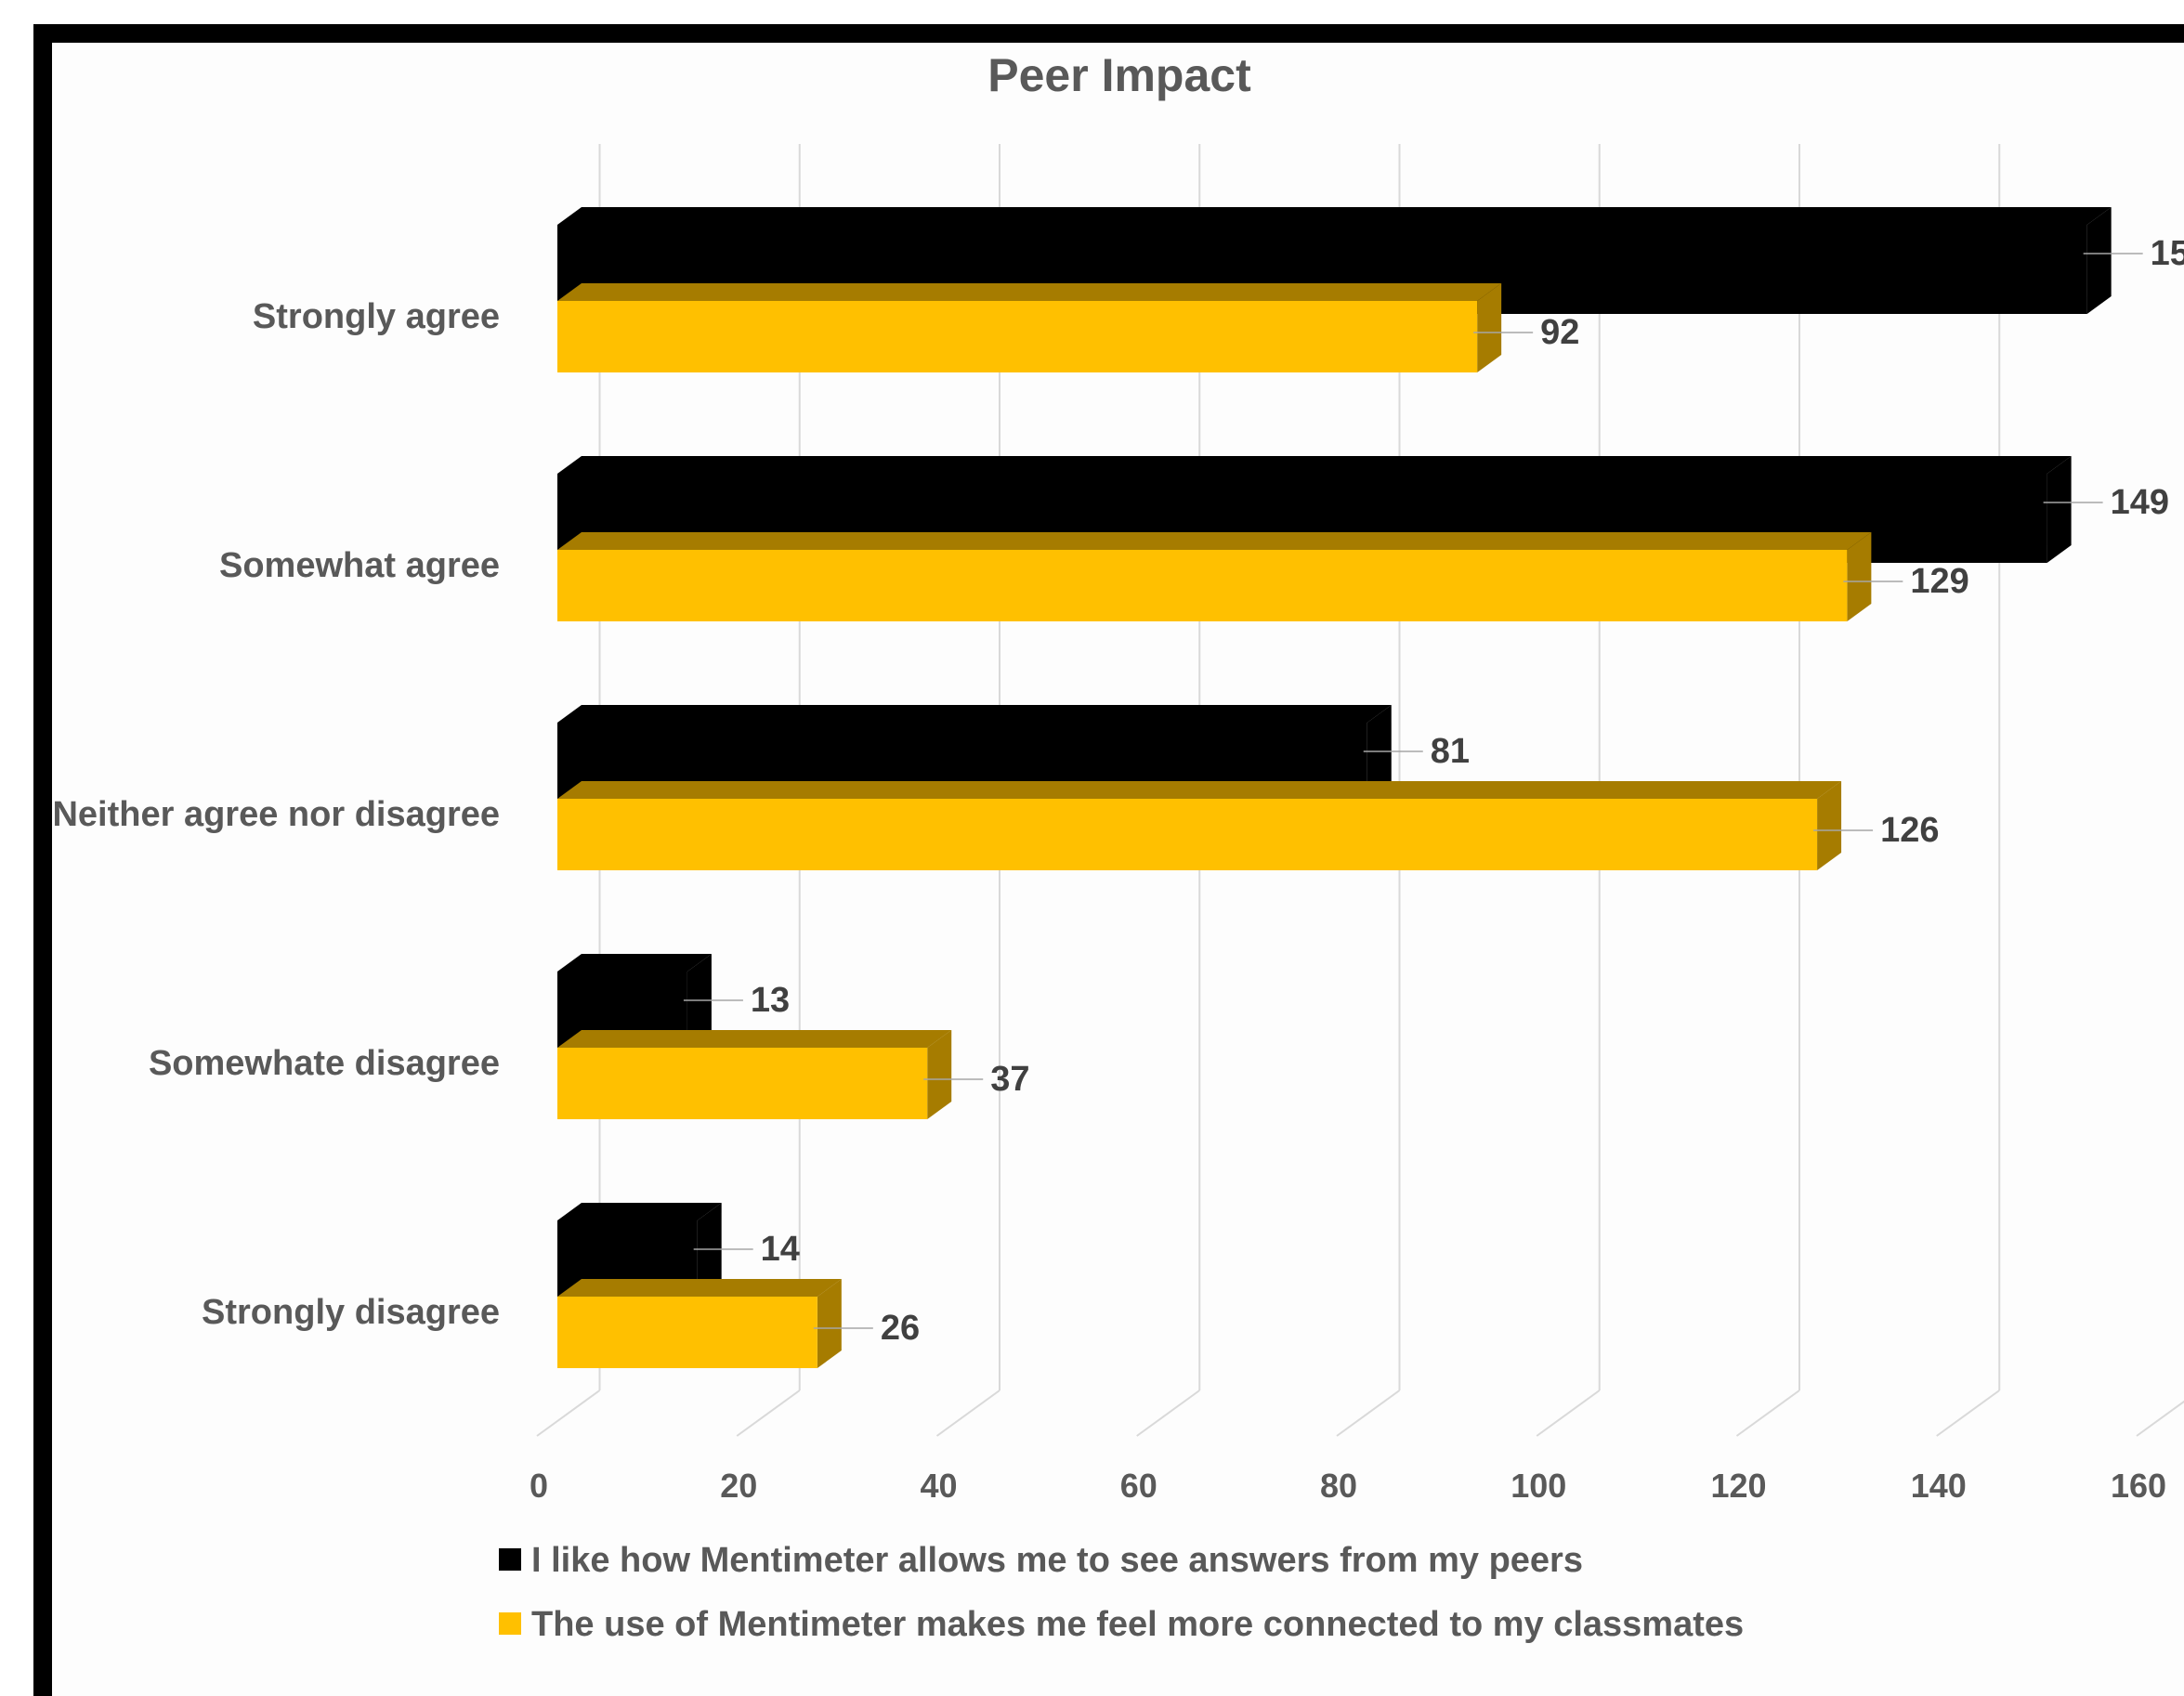 The image size is (2184, 1696). I want to click on category-label: Neither agree nor disagree, so click(276, 814).